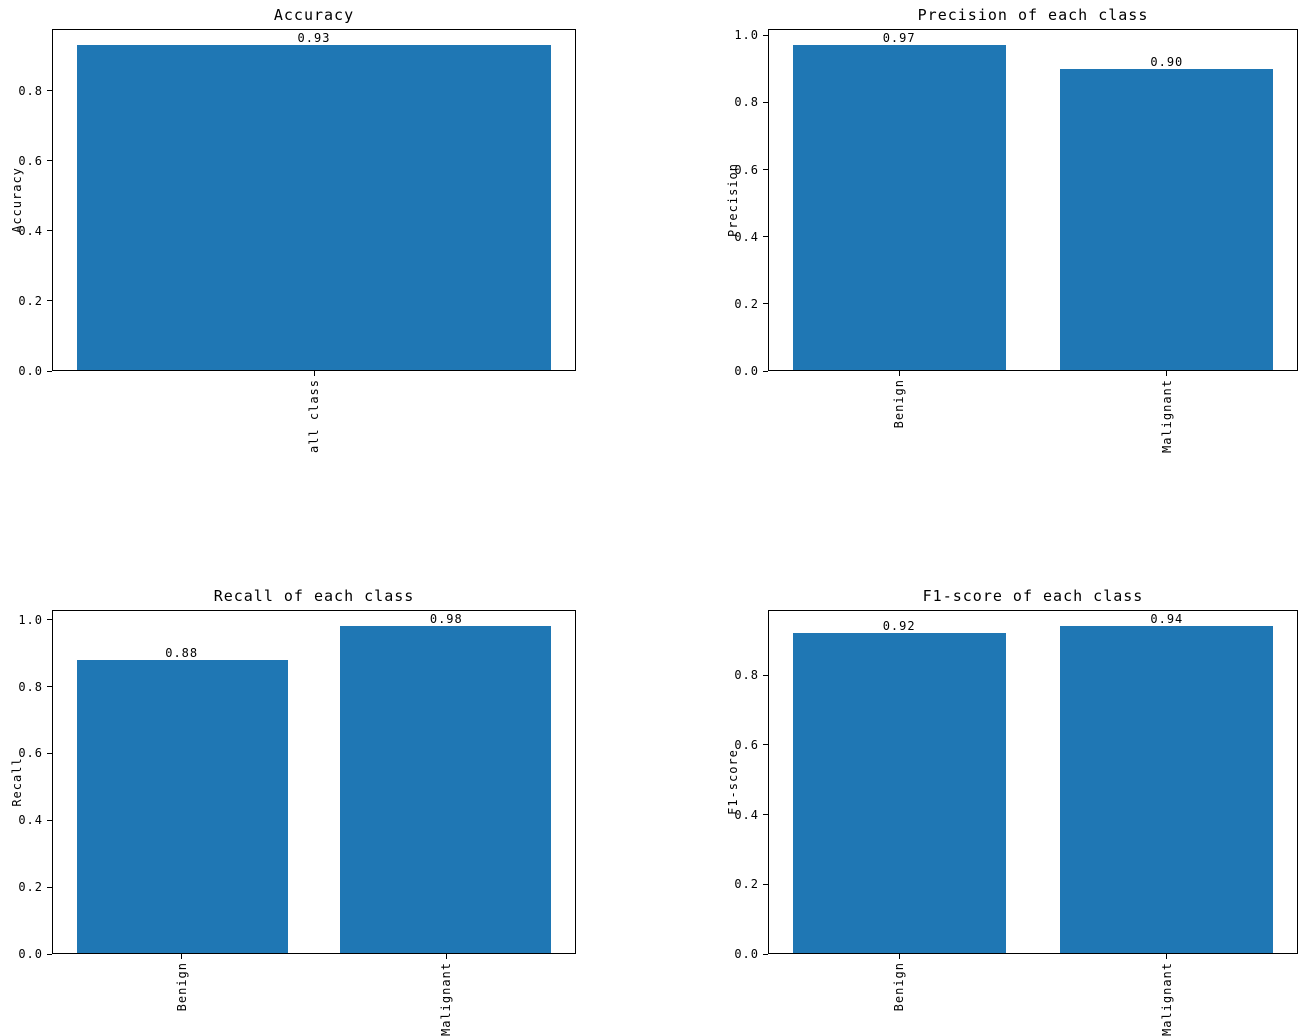  What do you see at coordinates (1167, 619) in the screenshot?
I see `bar-value-label: 0.94` at bounding box center [1167, 619].